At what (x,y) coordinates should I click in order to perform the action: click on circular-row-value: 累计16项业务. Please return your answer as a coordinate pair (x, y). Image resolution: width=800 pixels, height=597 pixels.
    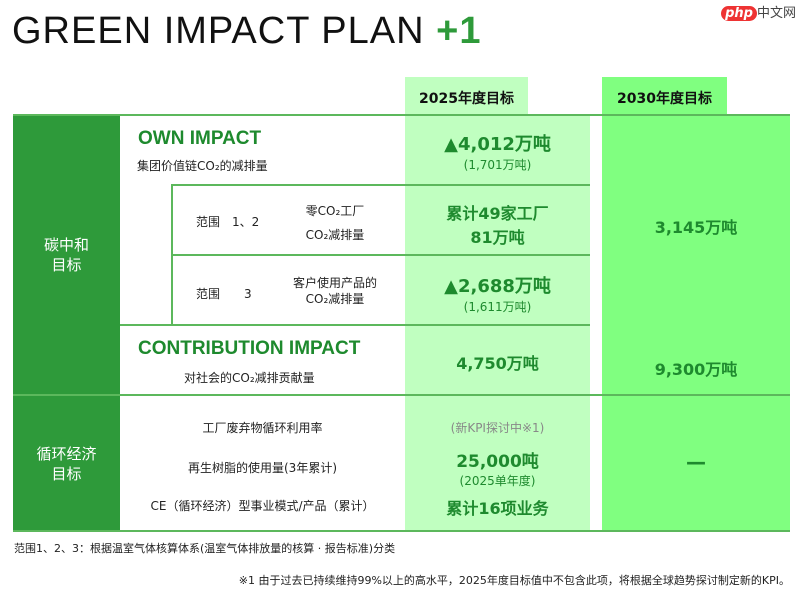
    Looking at the image, I should click on (497, 508).